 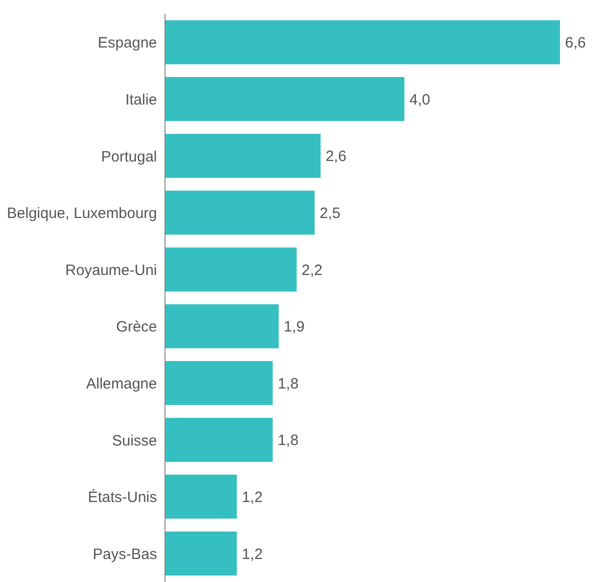 I want to click on y-tick-label: Italie, so click(x=141, y=100).